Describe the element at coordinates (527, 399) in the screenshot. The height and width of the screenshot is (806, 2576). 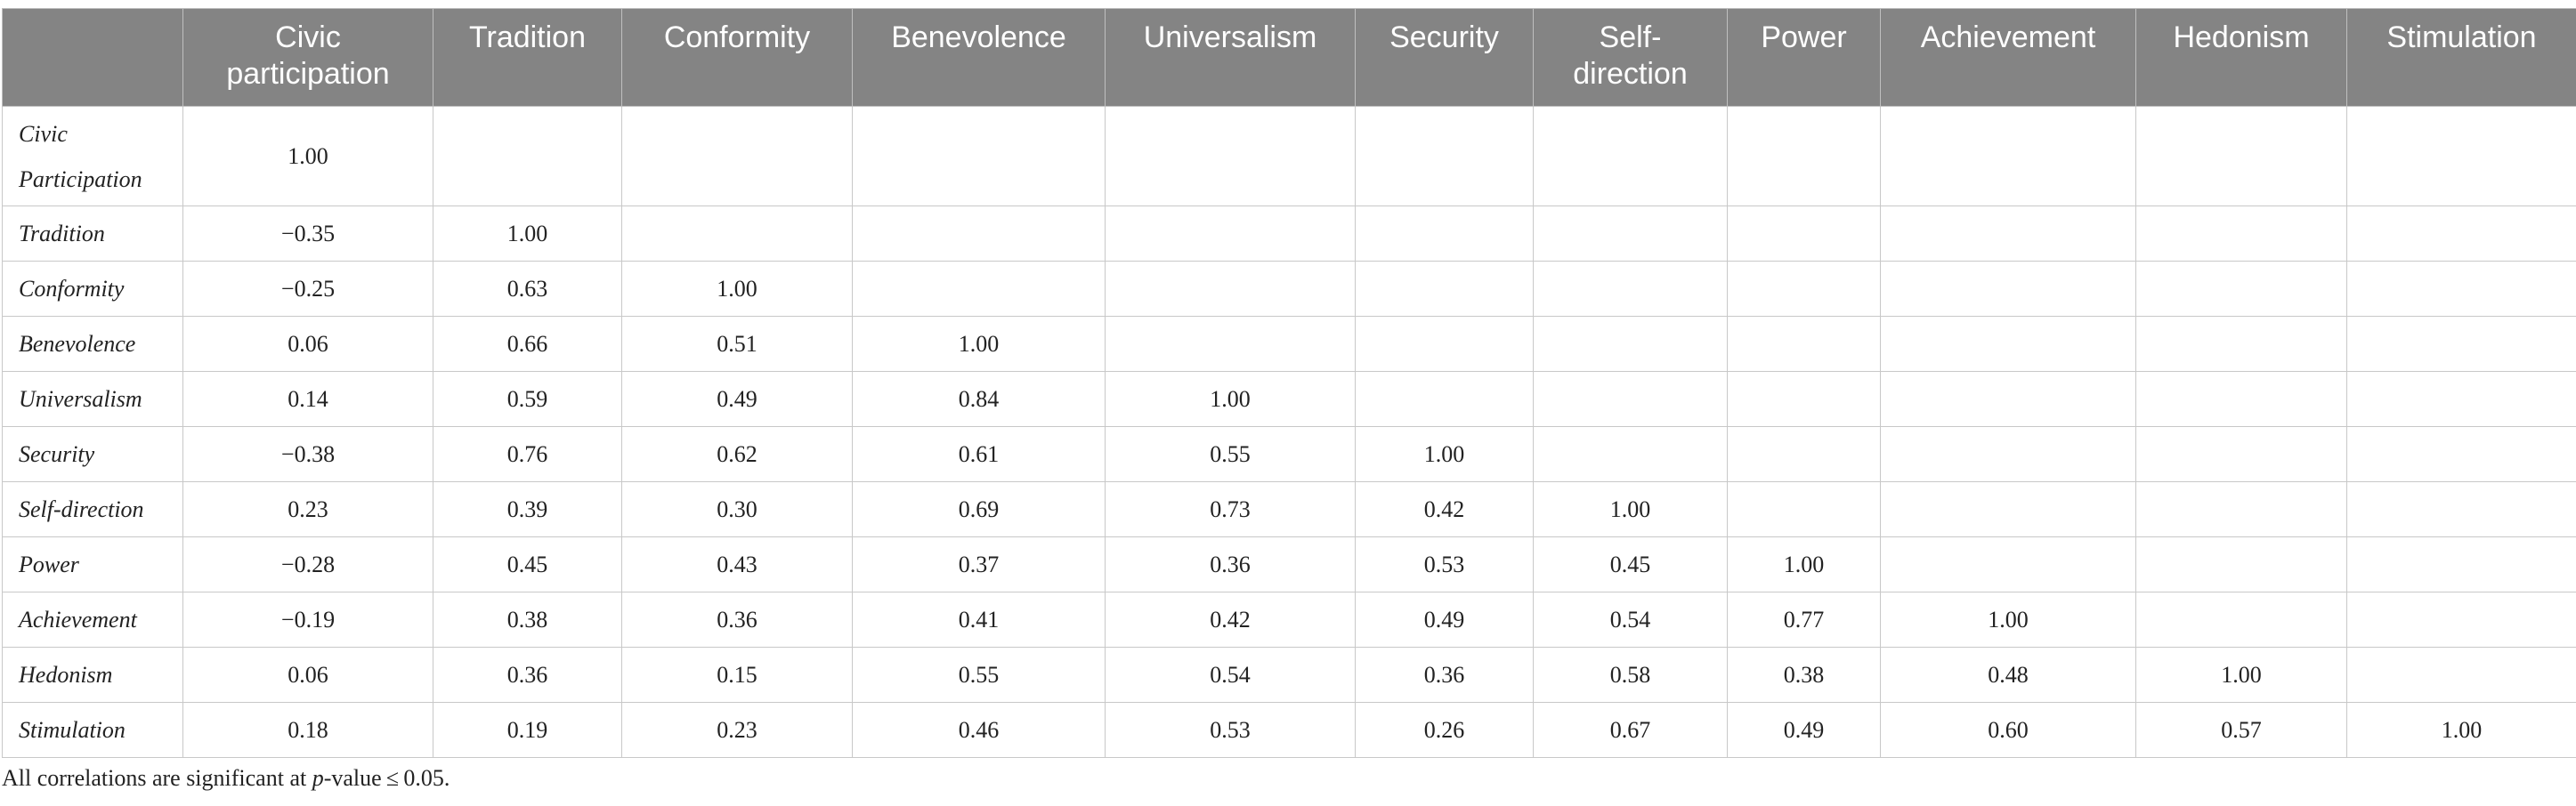
I see `correlation-cell: 0.59` at that location.